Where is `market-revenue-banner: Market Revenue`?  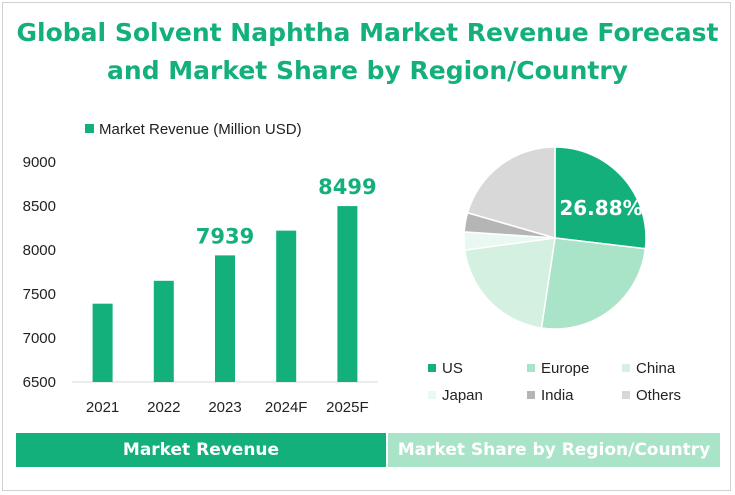 market-revenue-banner: Market Revenue is located at coordinates (201, 450).